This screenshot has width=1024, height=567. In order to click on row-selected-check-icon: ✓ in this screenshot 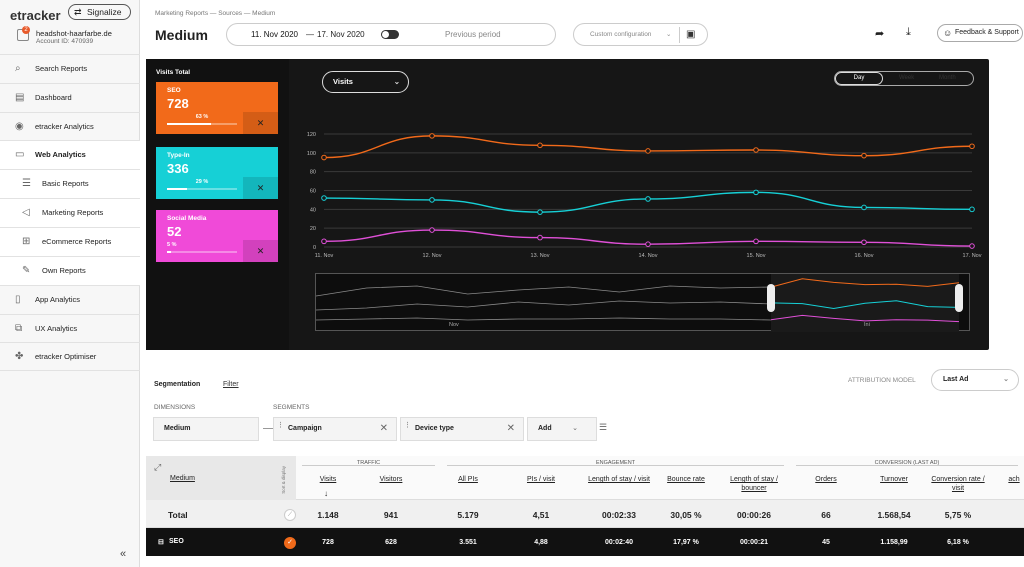, I will do `click(290, 543)`.